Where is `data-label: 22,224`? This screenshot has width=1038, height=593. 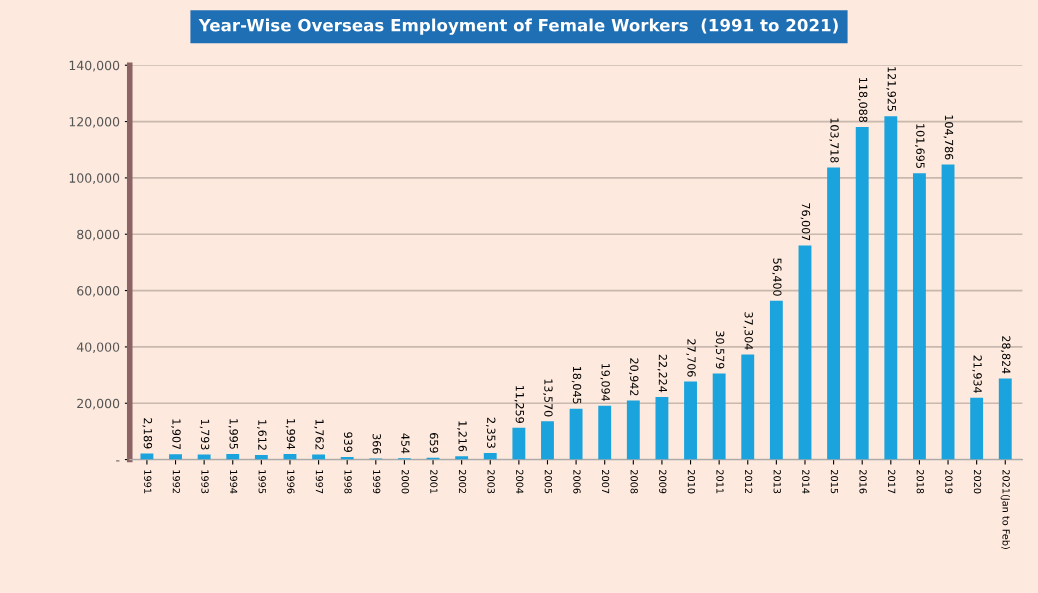 data-label: 22,224 is located at coordinates (662, 373).